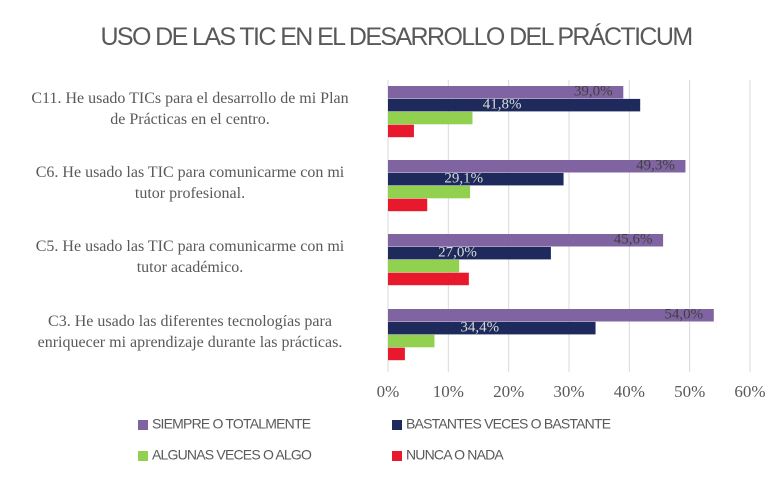 The height and width of the screenshot is (479, 772). I want to click on data-label: 41,8%, so click(502, 105).